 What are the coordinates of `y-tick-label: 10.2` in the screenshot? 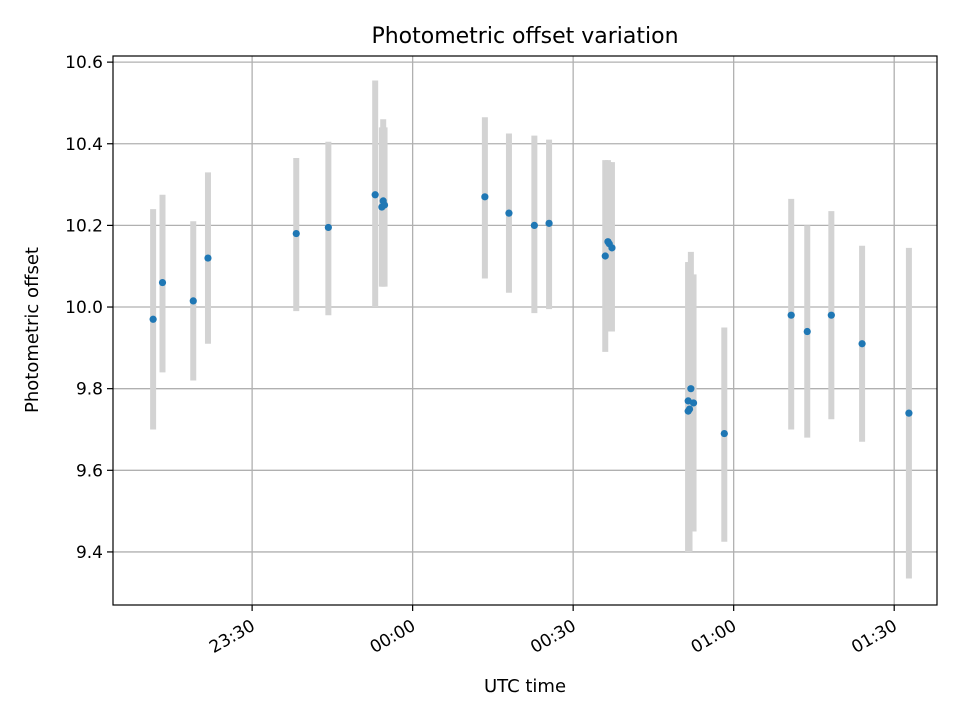 It's located at (84, 226).